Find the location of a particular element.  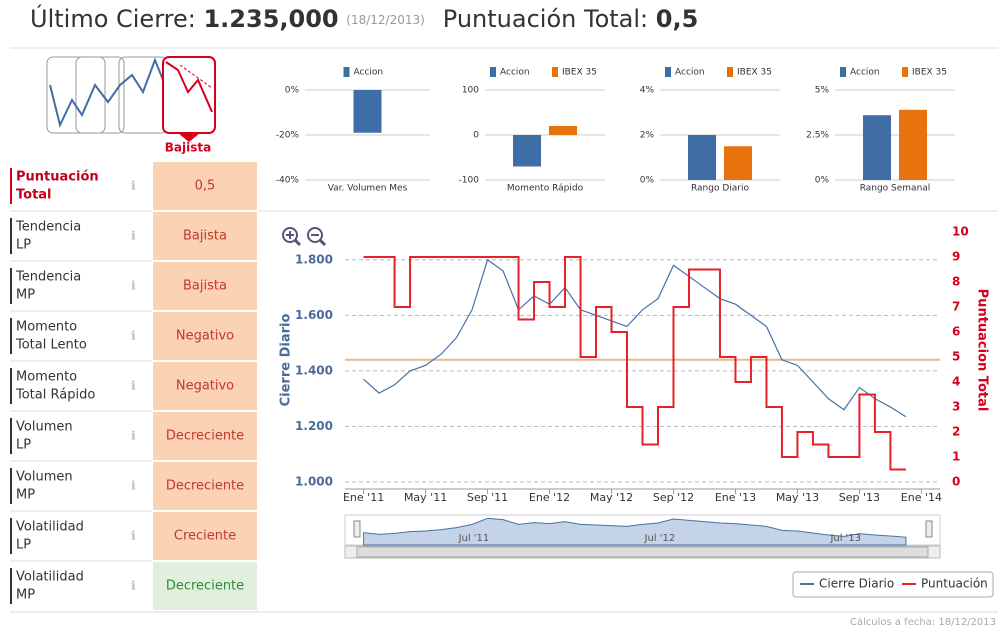

y2-axis-title: Puntuacion Total is located at coordinates (982, 350).